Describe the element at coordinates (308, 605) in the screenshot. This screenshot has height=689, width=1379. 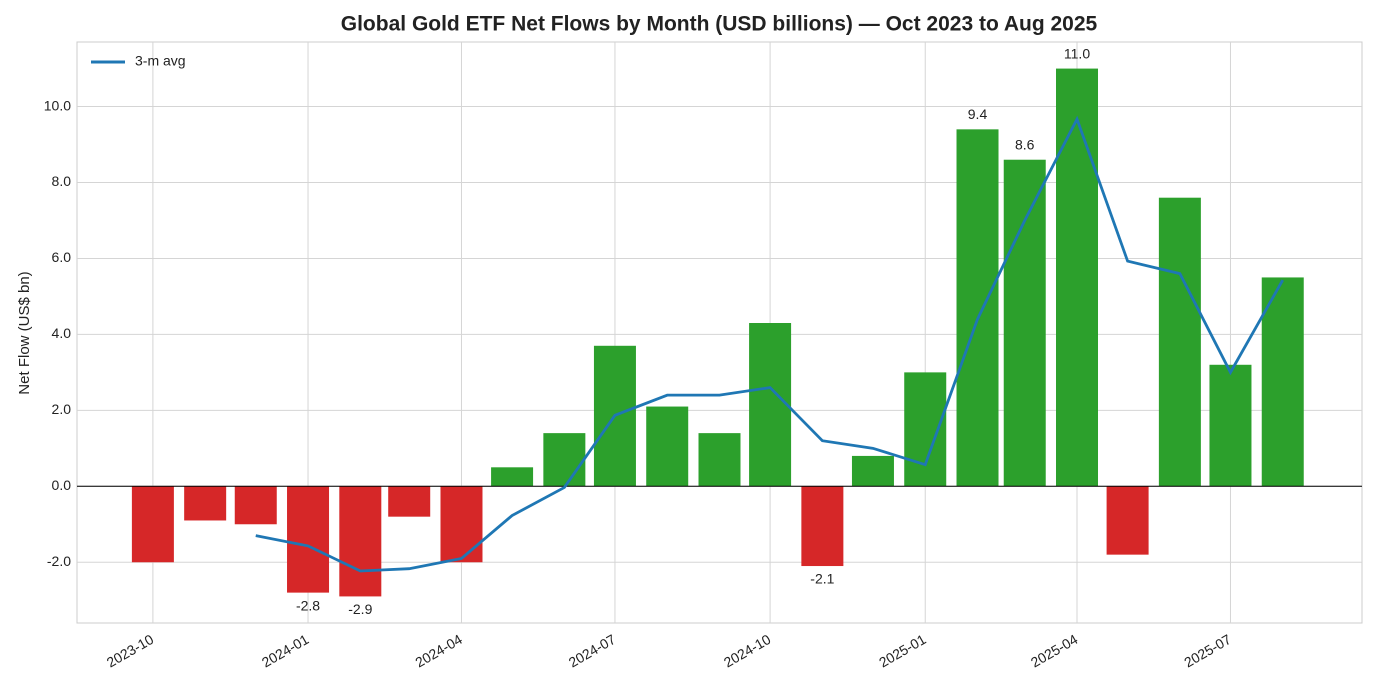
I see `value-label: -2.8` at that location.